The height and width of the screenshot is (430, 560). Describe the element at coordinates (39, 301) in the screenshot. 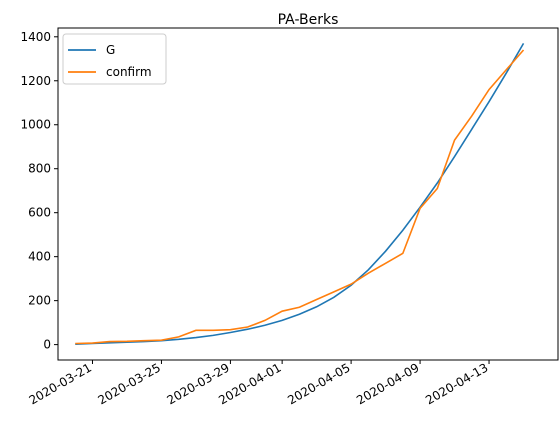

I see `y-tick-label: 200` at that location.